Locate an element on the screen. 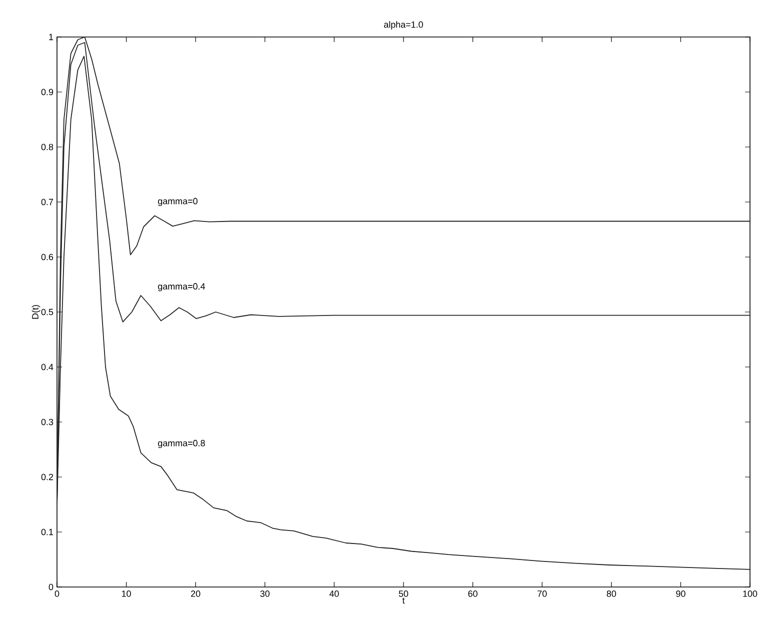  y-tick-label: 0.9 is located at coordinates (47, 92).